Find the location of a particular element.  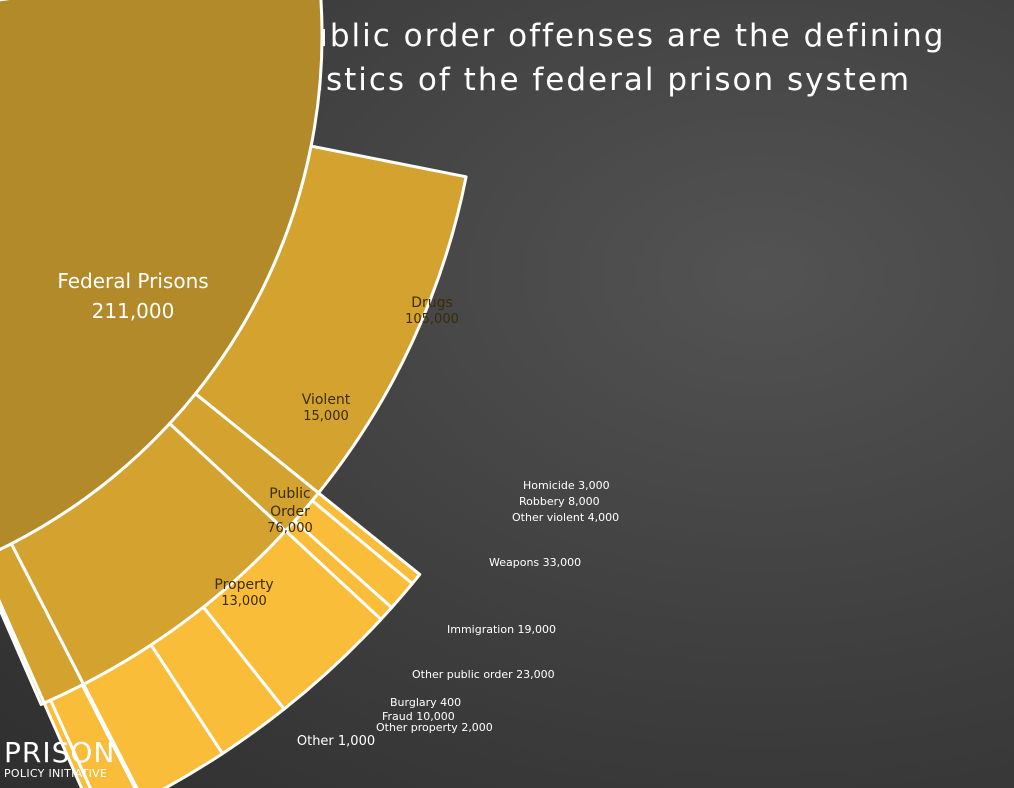

label-other: Other 1,000 is located at coordinates (336, 741).